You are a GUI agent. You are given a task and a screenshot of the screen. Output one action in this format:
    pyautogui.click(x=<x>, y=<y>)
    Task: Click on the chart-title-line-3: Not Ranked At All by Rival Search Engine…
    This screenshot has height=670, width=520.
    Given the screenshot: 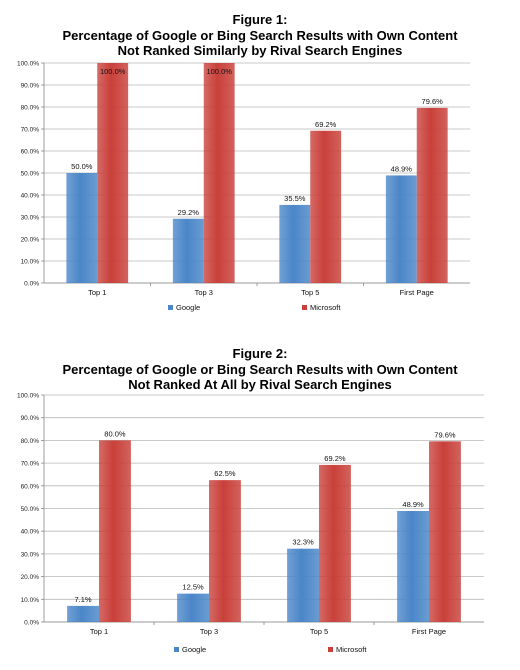 What is the action you would take?
    pyautogui.click(x=260, y=384)
    